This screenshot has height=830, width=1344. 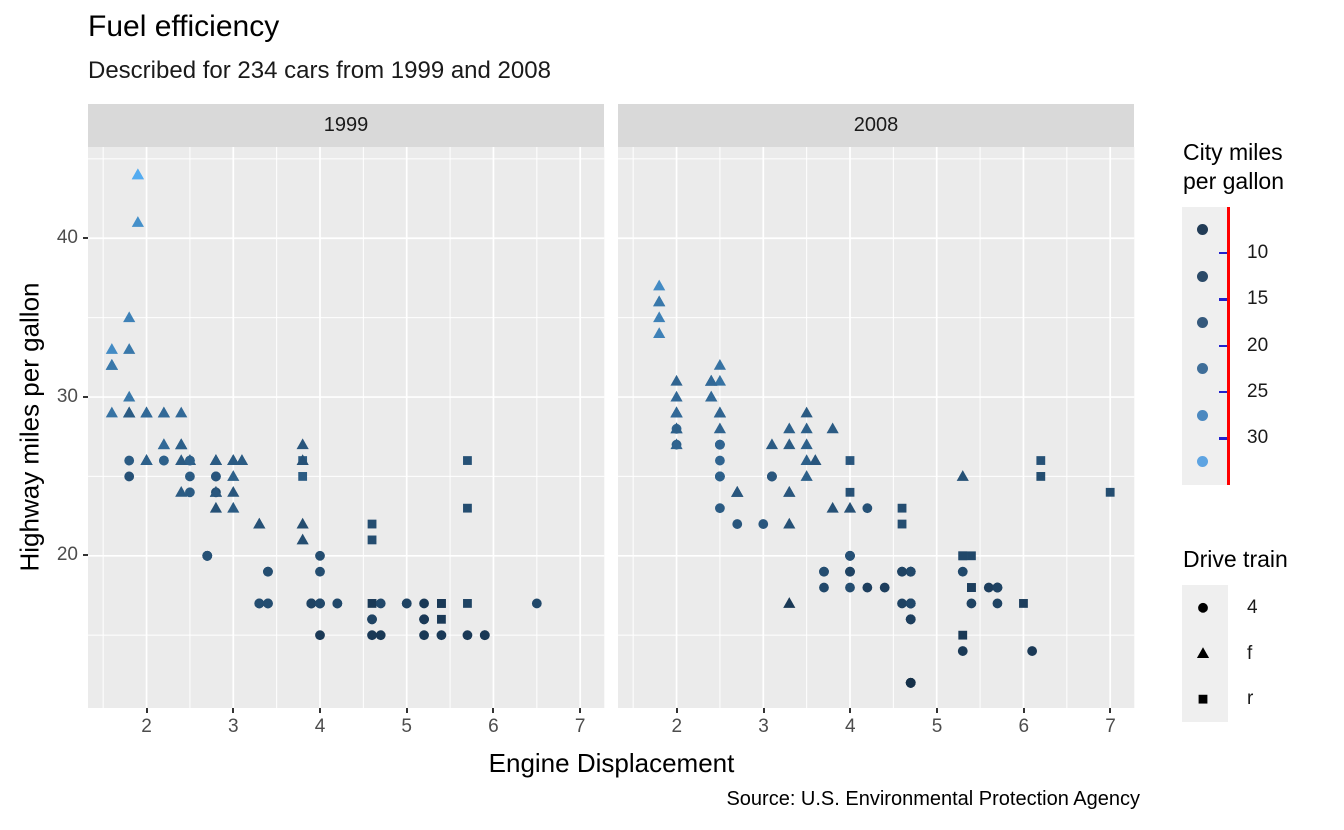 What do you see at coordinates (1235, 559) in the screenshot?
I see `shape-legend-title: Drive train` at bounding box center [1235, 559].